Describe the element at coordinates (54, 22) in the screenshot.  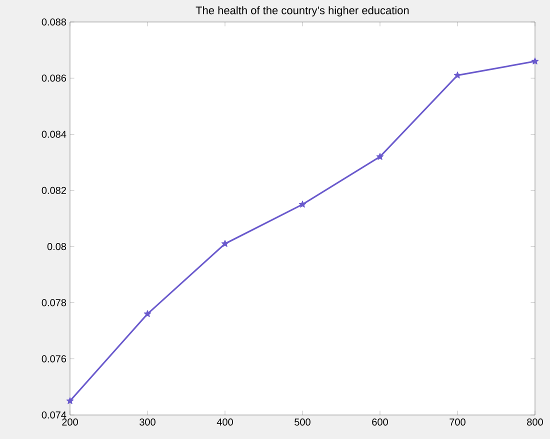
I see `y-tick-label: 0.088` at that location.